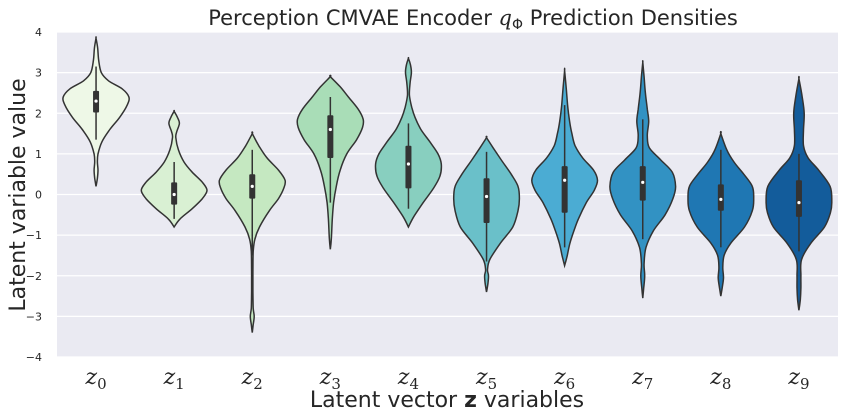 The height and width of the screenshot is (418, 845). I want to click on x-axis-label-bold: z, so click(470, 400).